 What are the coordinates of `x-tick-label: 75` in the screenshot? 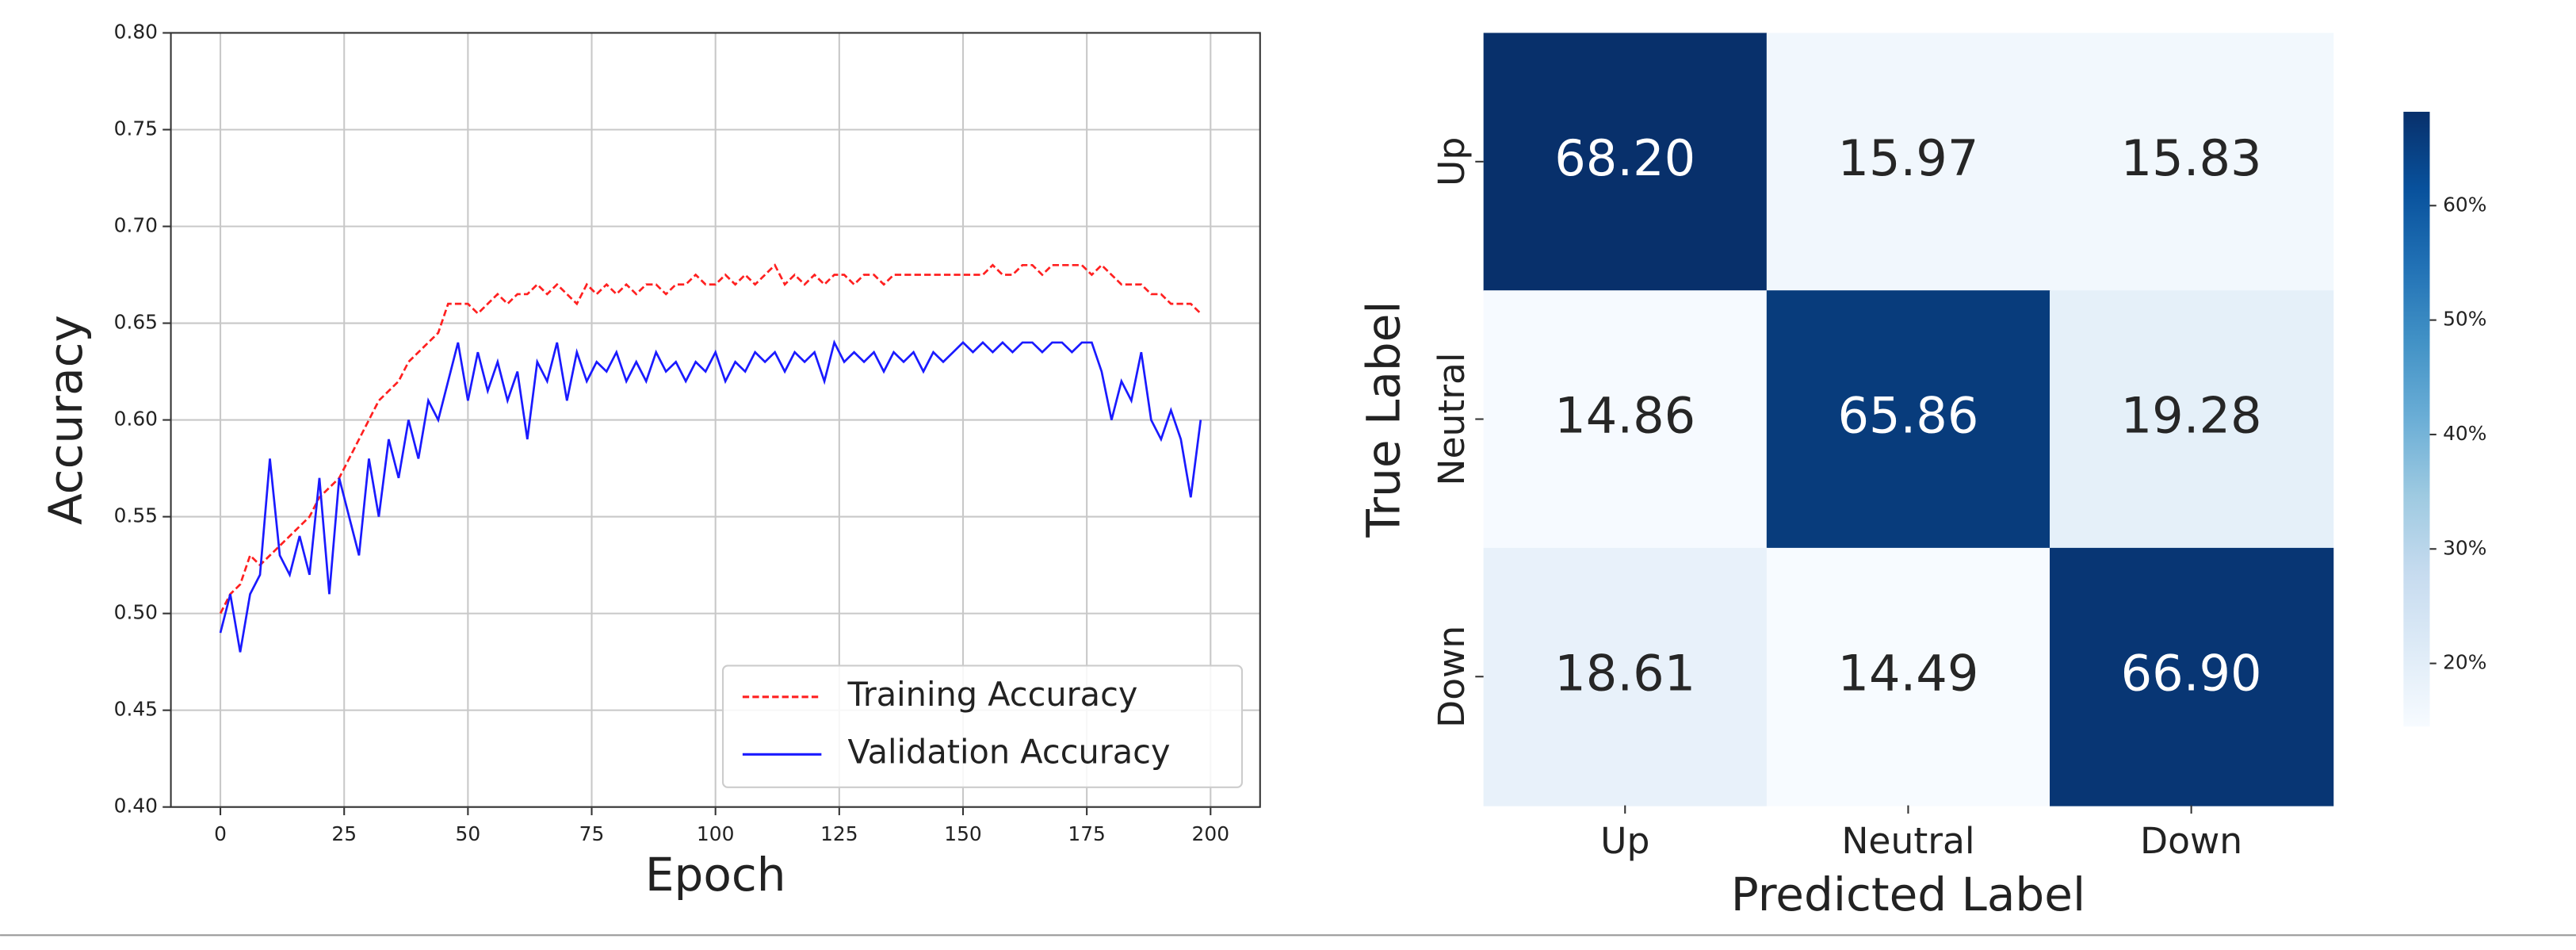 It's located at (592, 833).